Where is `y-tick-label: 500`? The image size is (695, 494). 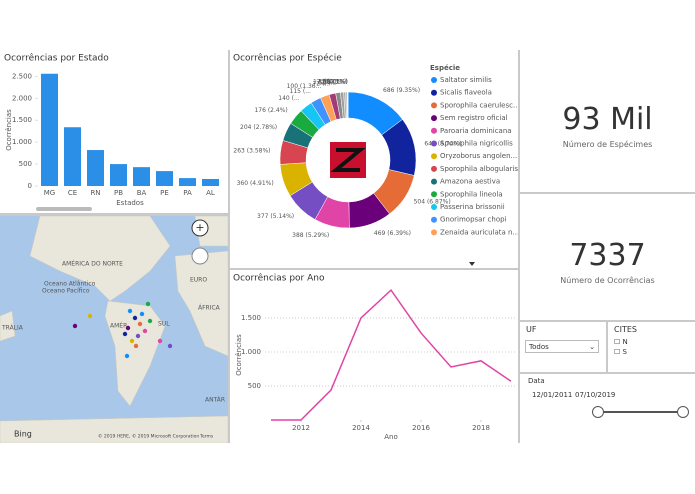 y-tick-label: 500 is located at coordinates (254, 386).